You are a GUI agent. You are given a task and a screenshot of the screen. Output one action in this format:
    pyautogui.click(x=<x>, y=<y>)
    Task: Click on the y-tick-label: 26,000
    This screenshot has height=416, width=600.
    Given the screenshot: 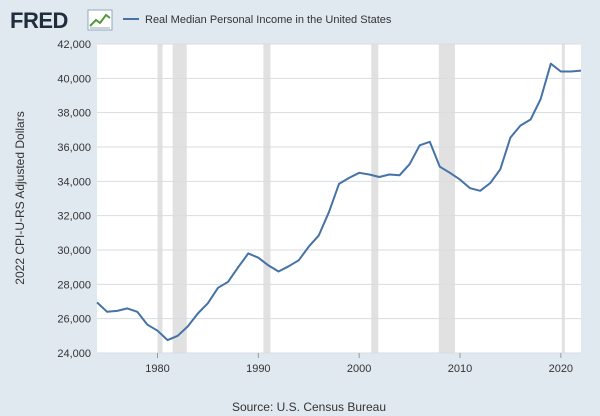 What is the action you would take?
    pyautogui.click(x=74, y=320)
    